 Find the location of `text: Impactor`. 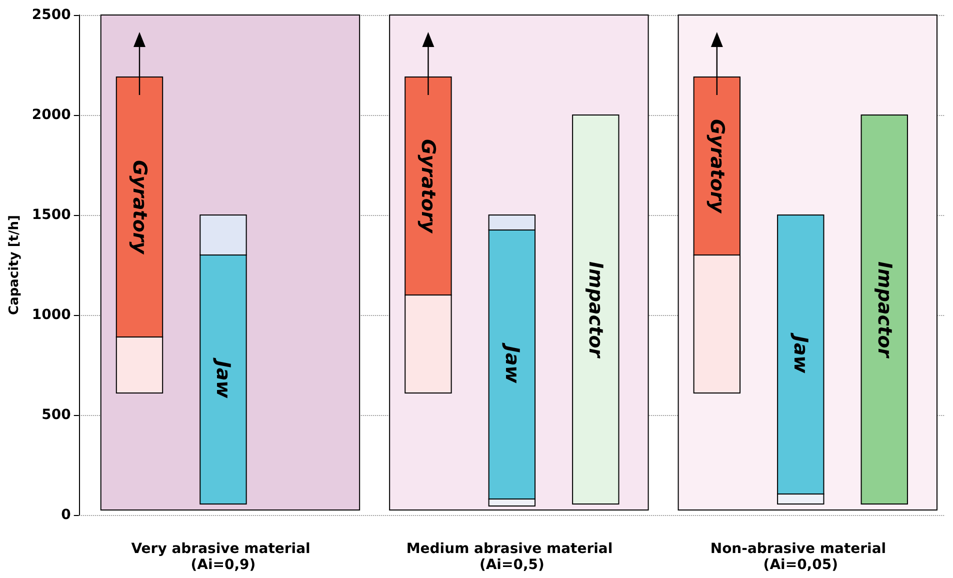

text: Impactor is located at coordinates (884, 309).